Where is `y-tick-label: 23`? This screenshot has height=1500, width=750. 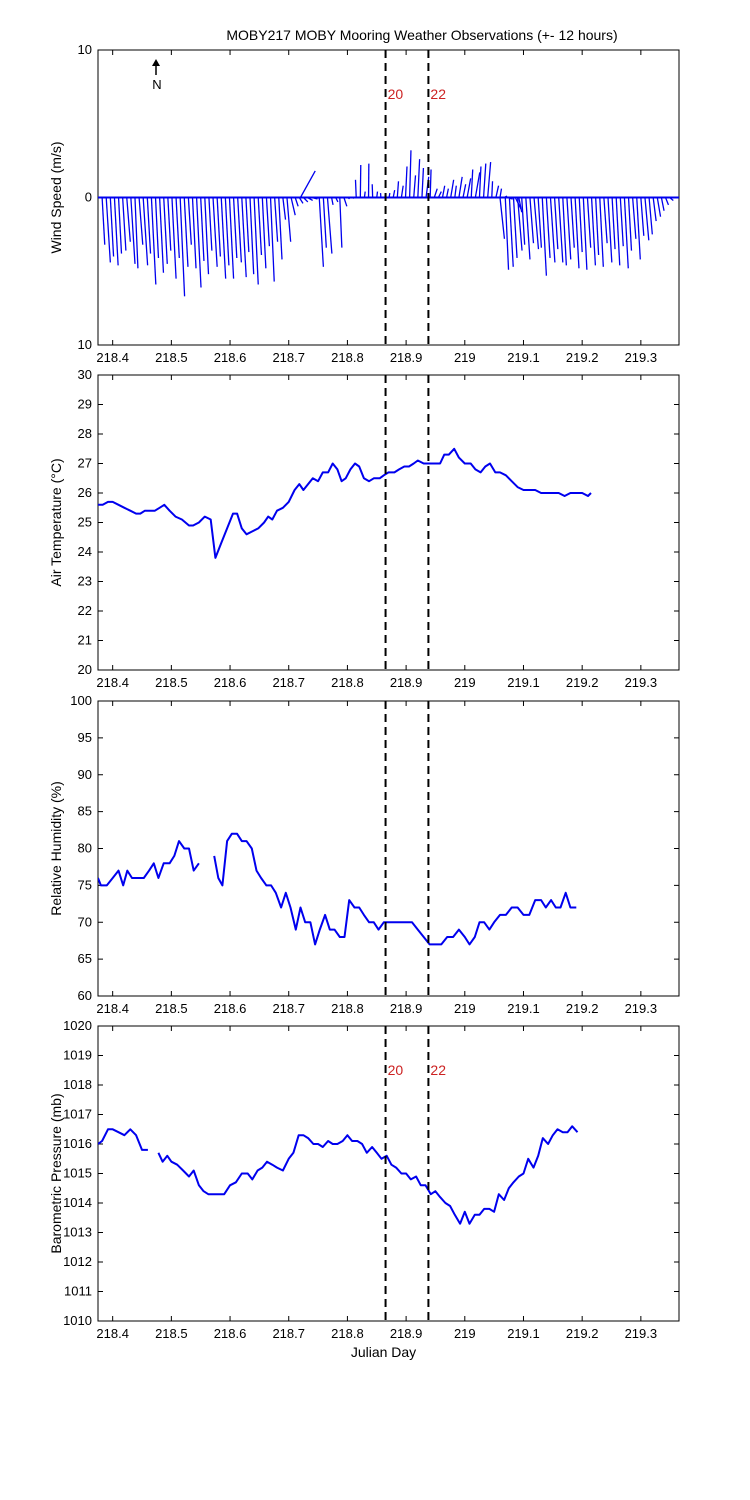
y-tick-label: 23 is located at coordinates (85, 581).